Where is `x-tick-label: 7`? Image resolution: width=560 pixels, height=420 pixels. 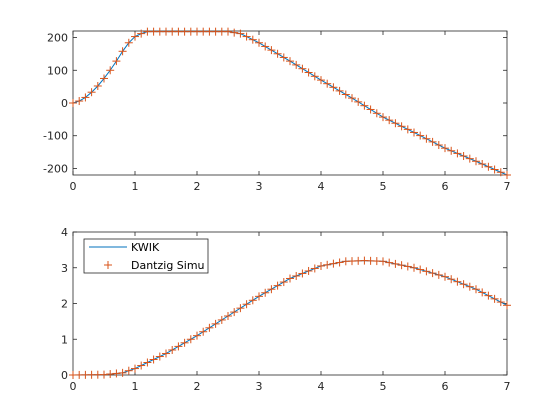
x-tick-label: 7 is located at coordinates (507, 186).